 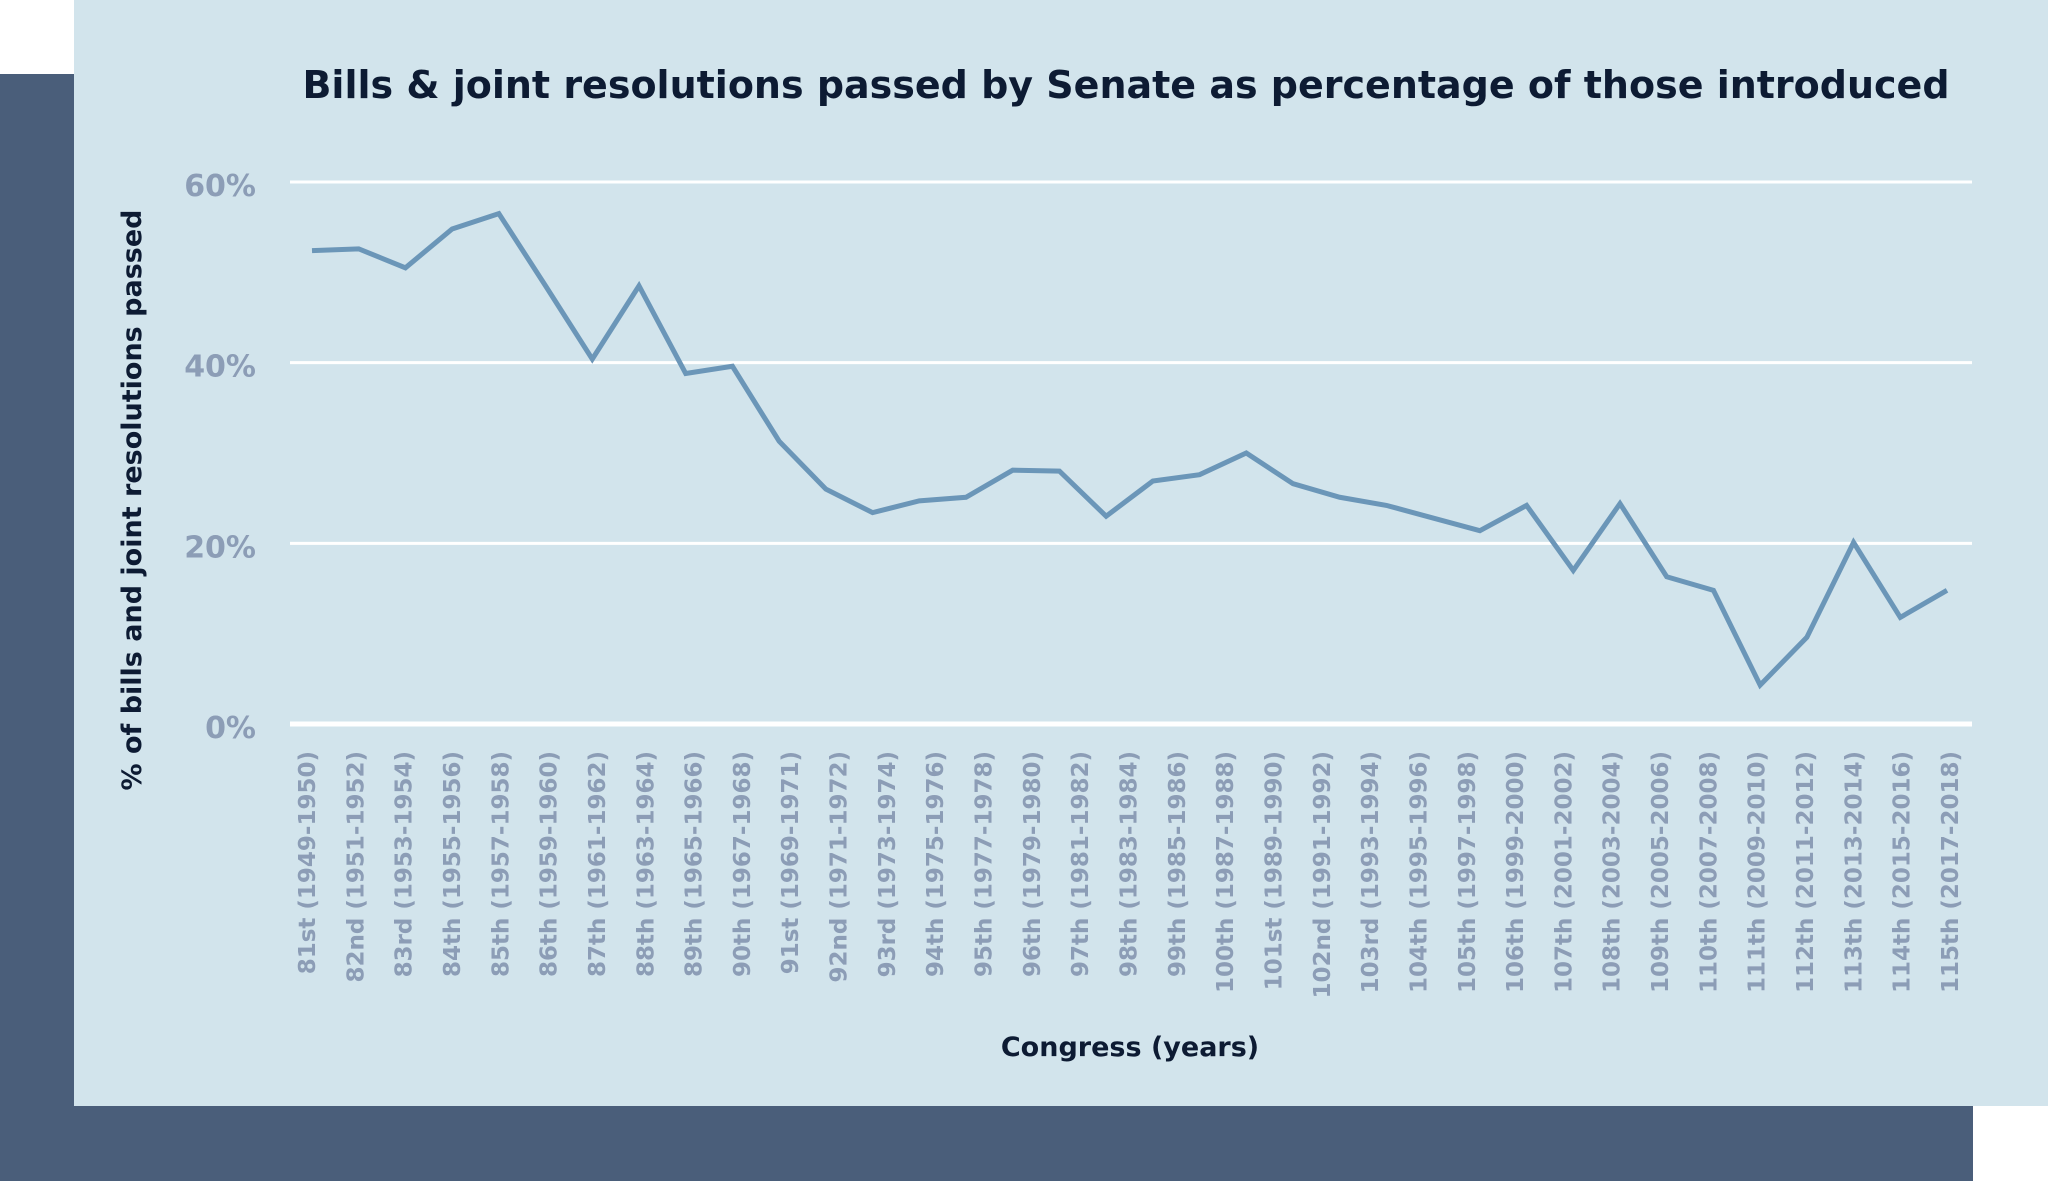 I want to click on y-tick-label: 0%, so click(x=230, y=728).